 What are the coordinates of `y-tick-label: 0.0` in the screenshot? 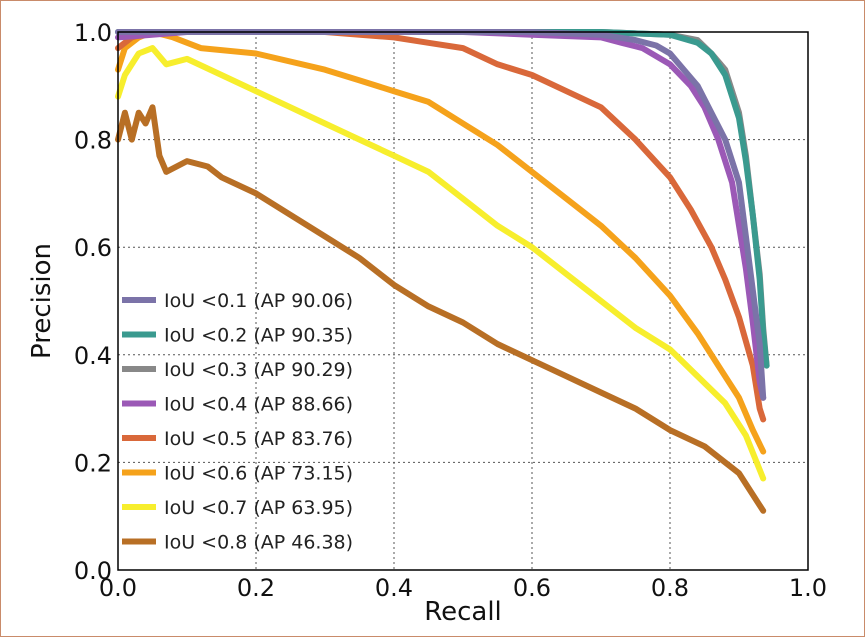 It's located at (93, 571).